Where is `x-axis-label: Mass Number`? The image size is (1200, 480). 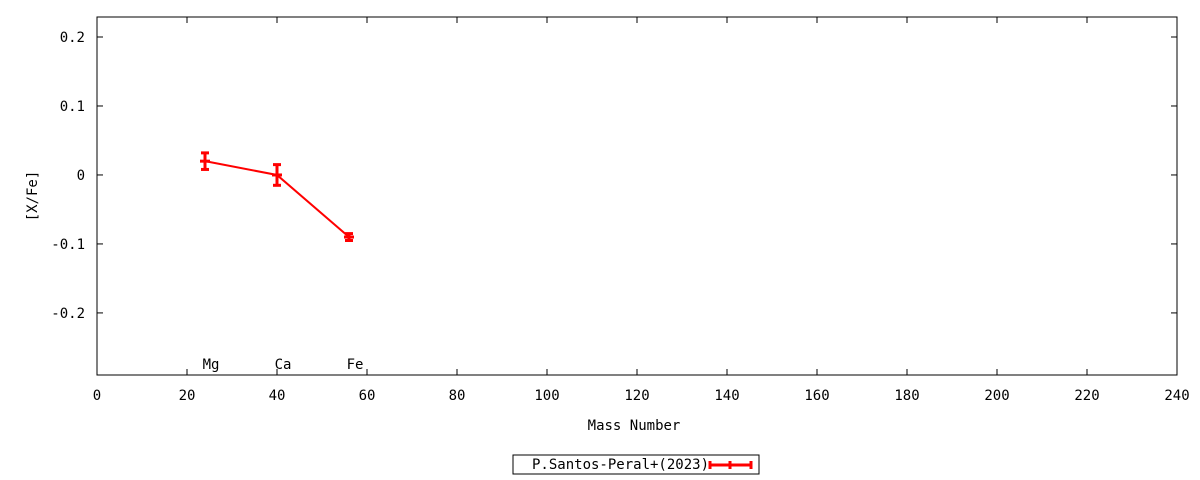
x-axis-label: Mass Number is located at coordinates (634, 426).